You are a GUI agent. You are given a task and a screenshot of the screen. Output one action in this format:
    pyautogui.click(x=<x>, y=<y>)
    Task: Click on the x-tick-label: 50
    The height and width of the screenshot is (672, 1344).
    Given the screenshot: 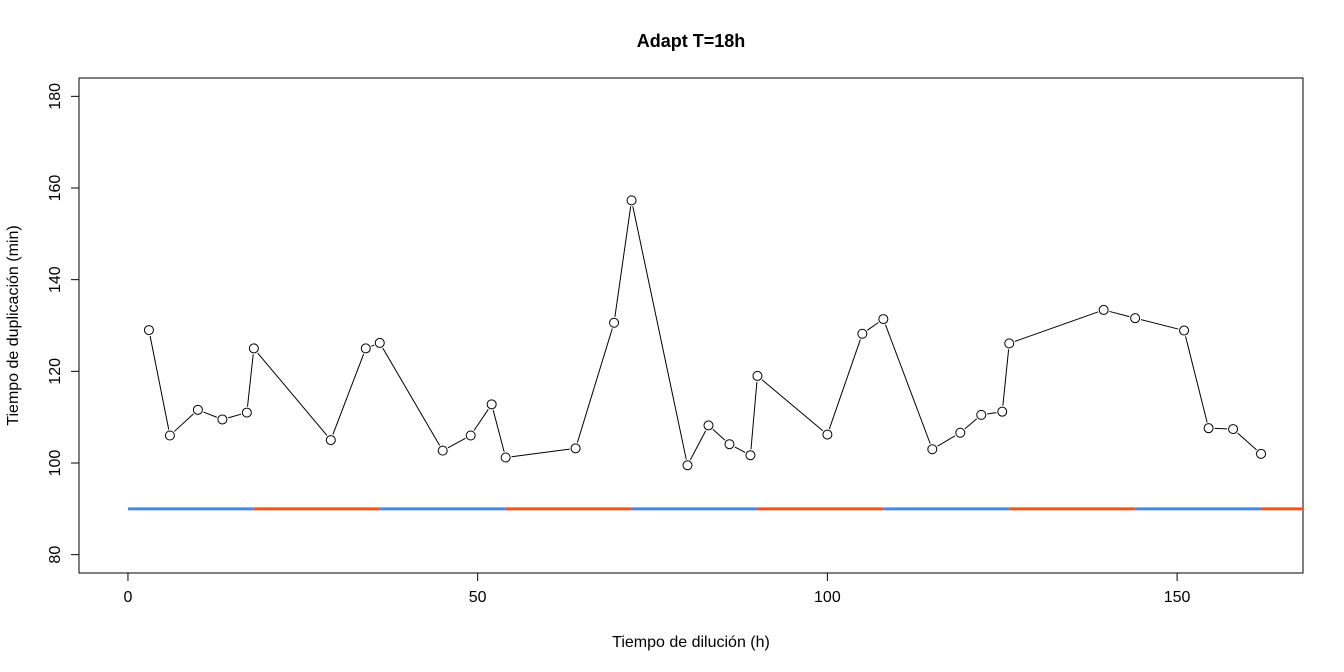 What is the action you would take?
    pyautogui.click(x=478, y=597)
    